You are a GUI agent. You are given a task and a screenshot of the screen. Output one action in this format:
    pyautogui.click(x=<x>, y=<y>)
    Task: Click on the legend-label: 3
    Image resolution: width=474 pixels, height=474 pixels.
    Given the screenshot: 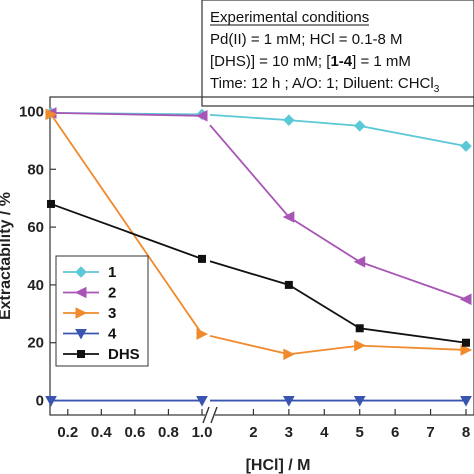 What is the action you would take?
    pyautogui.click(x=112, y=313)
    